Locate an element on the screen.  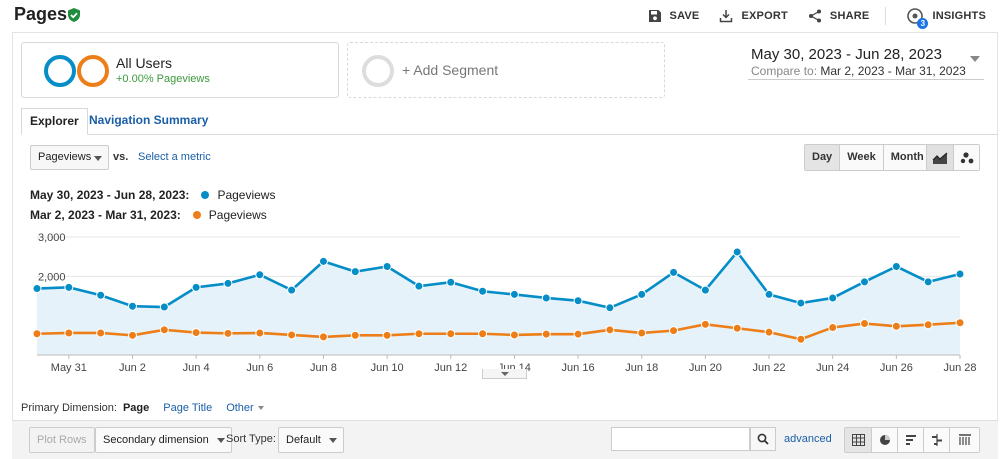
plot-rows-button: Plot Rows is located at coordinates (62, 440).